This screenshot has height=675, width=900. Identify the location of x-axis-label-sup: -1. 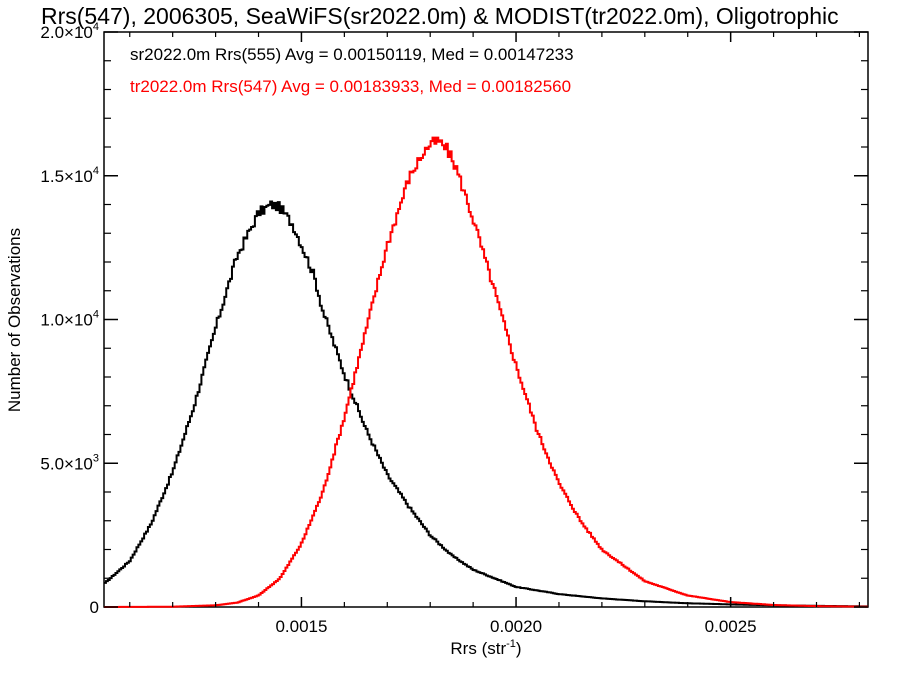
(511, 644).